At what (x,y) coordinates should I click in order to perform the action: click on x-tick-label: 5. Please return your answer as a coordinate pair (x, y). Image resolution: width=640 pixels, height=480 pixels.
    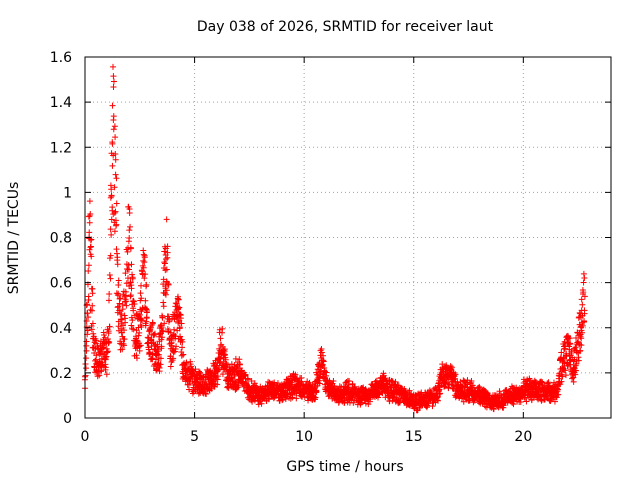
    Looking at the image, I should click on (194, 437).